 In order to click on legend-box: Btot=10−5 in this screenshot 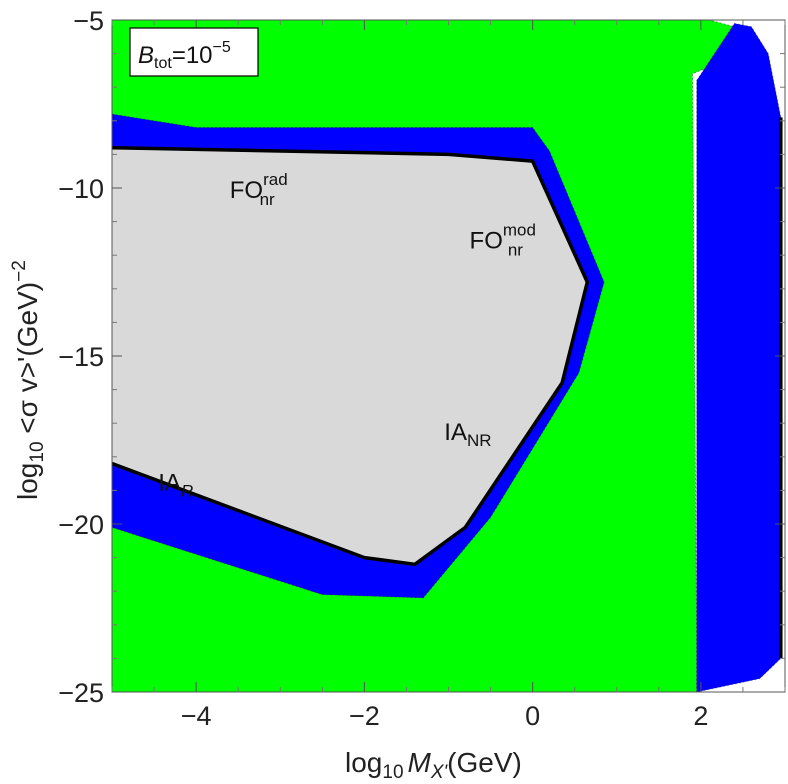, I will do `click(194, 52)`.